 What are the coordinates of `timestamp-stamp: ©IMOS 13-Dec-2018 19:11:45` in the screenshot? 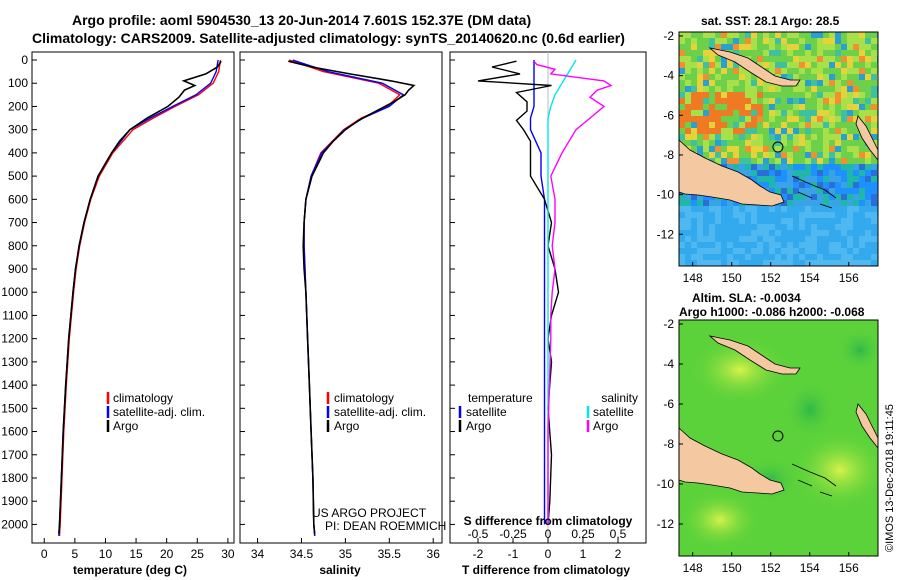 It's located at (890, 478).